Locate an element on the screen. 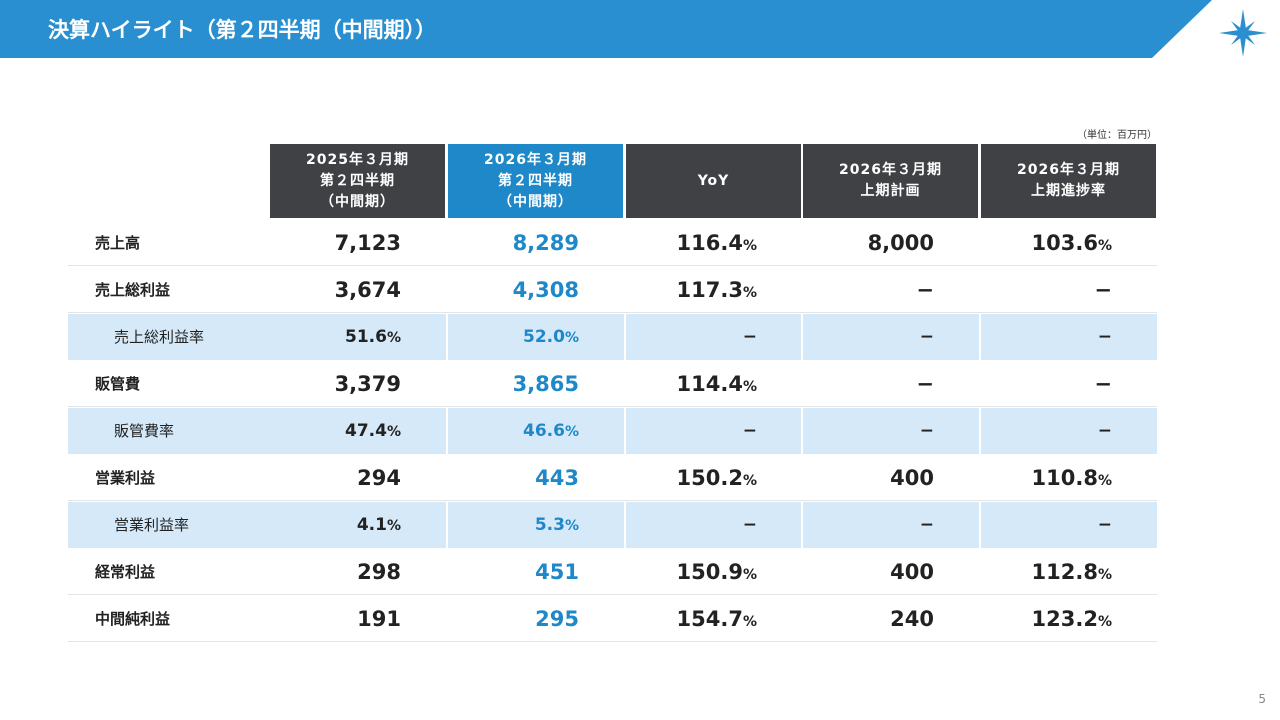 This screenshot has width=1280, height=720. cell-value: 117.3% is located at coordinates (716, 290).